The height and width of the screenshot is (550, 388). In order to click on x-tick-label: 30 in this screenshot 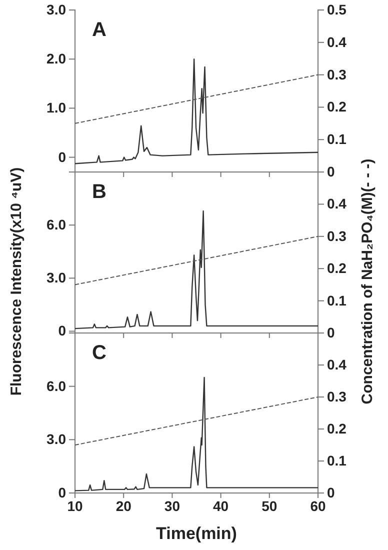, I will do `click(172, 506)`.